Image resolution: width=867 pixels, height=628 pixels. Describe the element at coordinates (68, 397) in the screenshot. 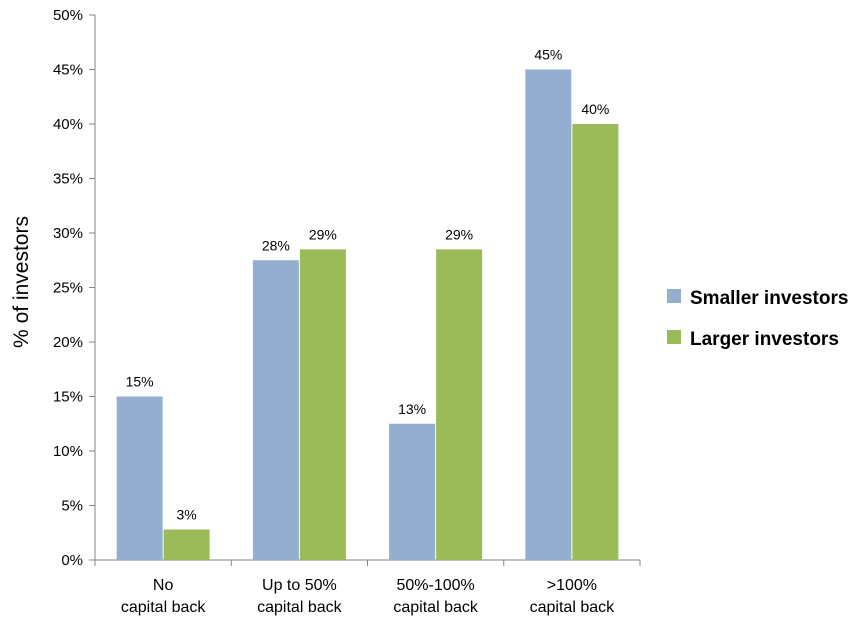

I see `y-tick-label: 15%` at that location.